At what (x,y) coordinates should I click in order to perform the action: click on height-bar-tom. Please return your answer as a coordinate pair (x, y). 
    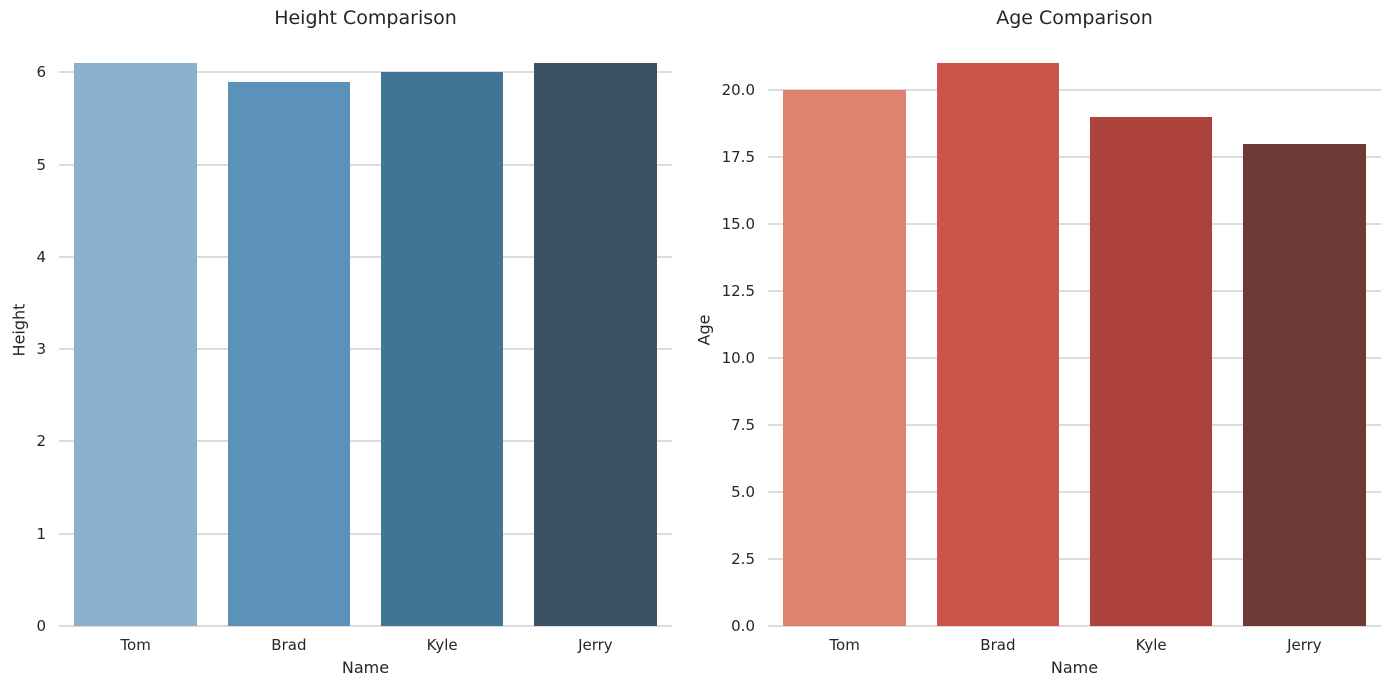
    Looking at the image, I should click on (135, 344).